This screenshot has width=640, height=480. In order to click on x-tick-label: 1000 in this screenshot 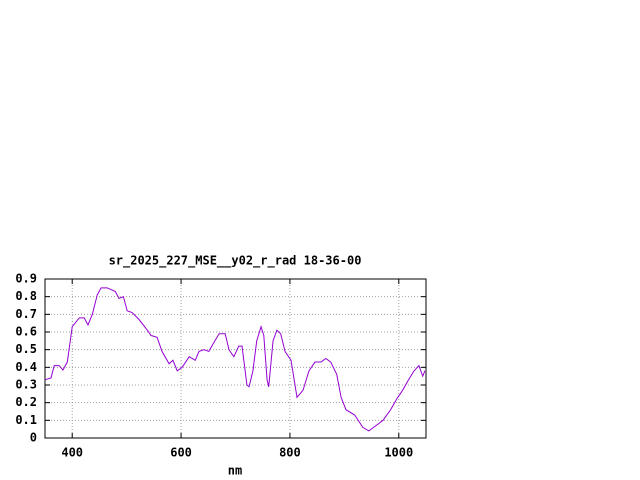, I will do `click(398, 453)`.